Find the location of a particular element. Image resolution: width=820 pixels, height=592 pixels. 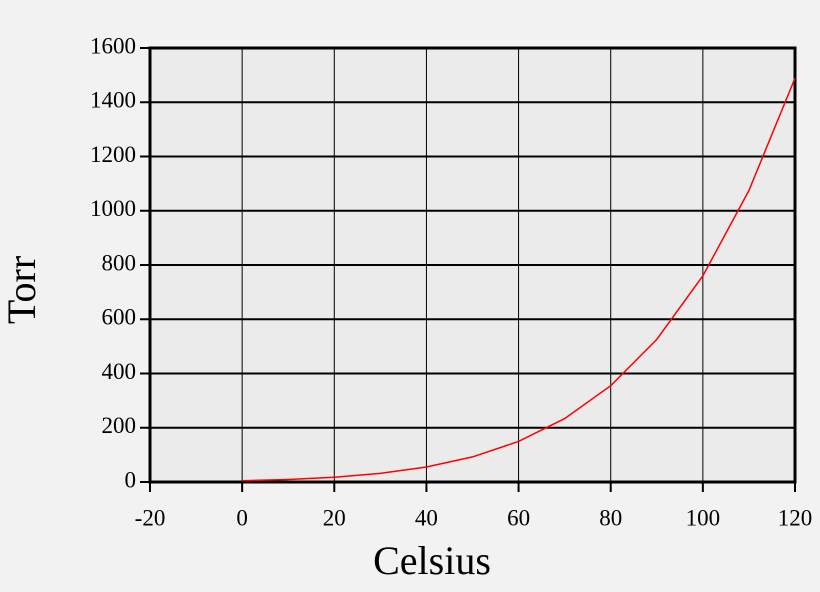

x-axis-label: Celsius is located at coordinates (432, 560).